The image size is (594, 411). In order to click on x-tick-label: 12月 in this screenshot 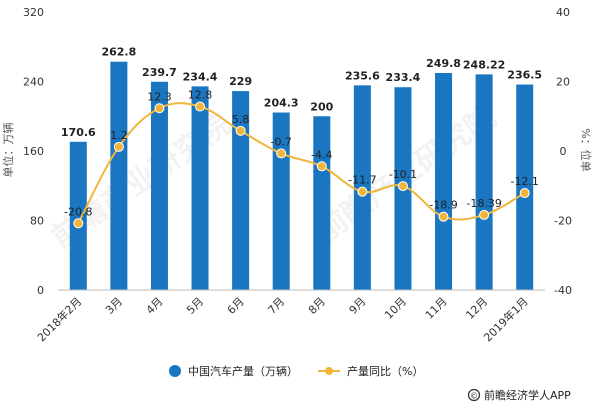, I will do `click(476, 308)`.